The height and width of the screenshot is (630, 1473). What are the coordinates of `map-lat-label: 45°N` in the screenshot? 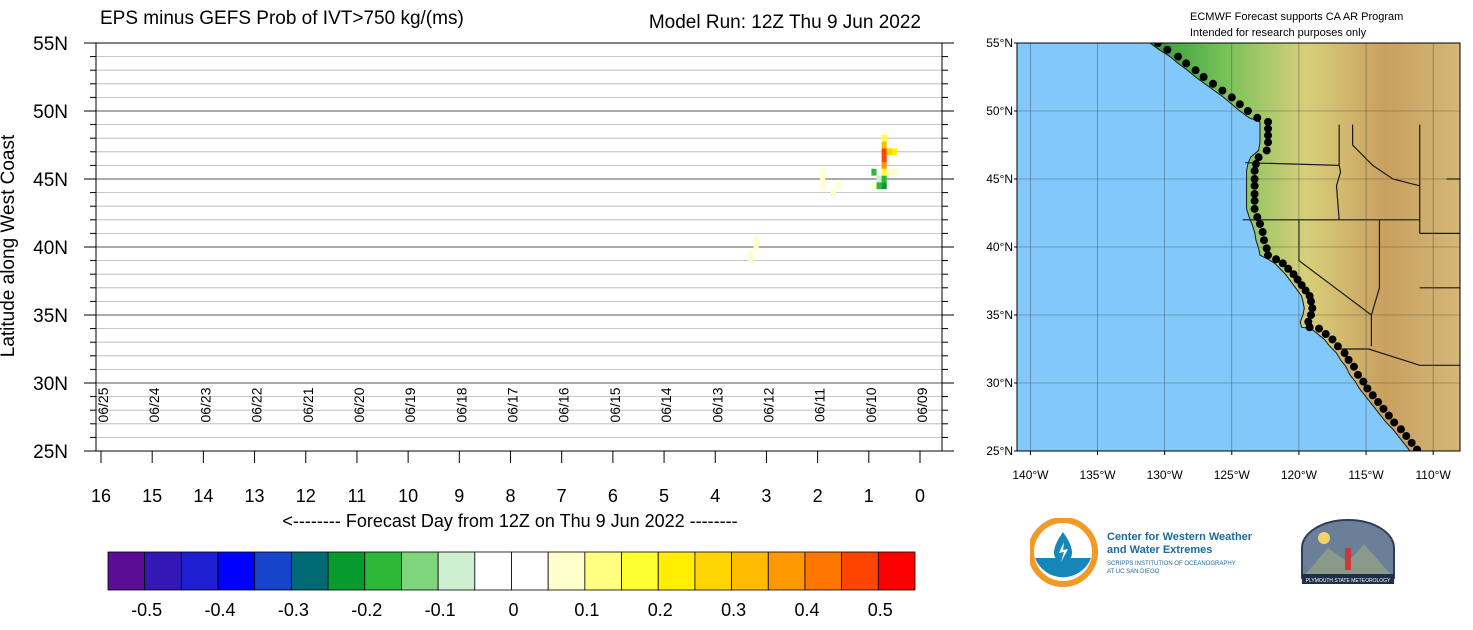 It's located at (999, 179).